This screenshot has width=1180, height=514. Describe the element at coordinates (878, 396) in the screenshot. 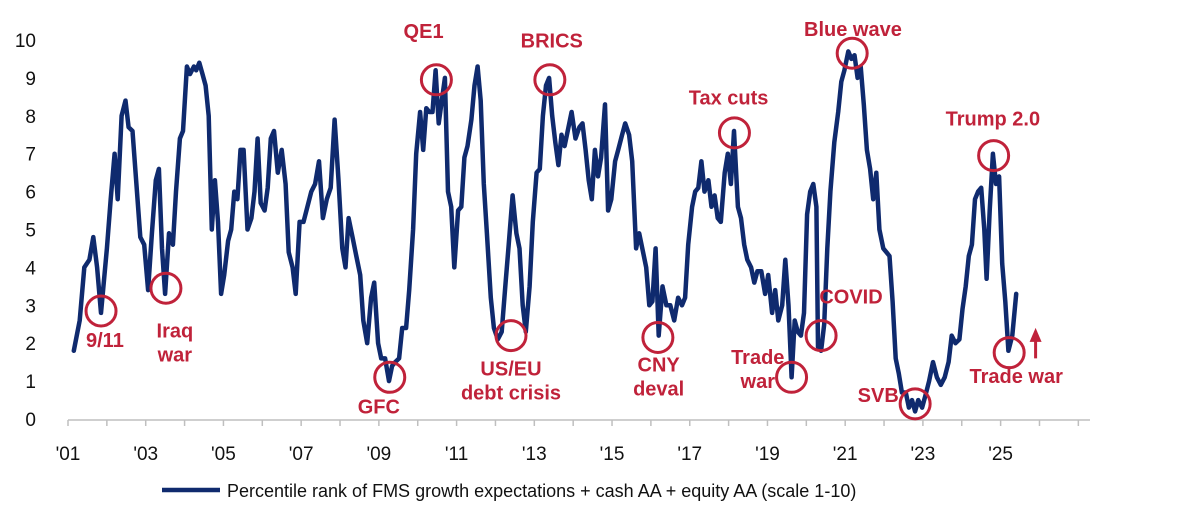

I see `annotation-text: SVB` at that location.